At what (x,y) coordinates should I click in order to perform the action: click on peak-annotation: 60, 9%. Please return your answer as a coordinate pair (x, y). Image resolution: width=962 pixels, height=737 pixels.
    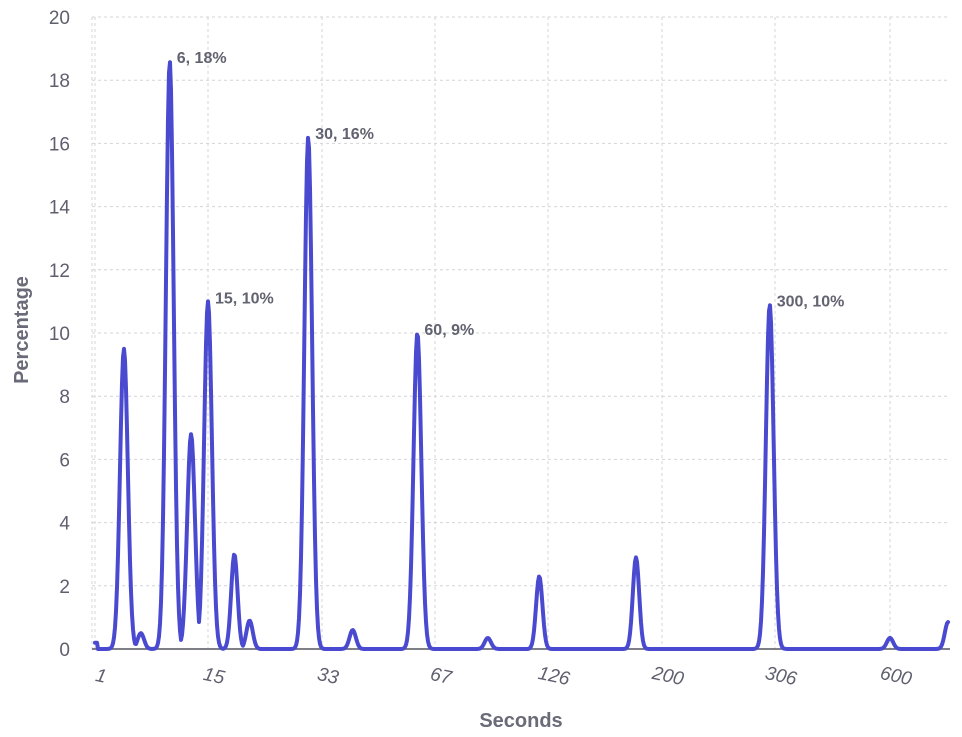
    Looking at the image, I should click on (449, 330).